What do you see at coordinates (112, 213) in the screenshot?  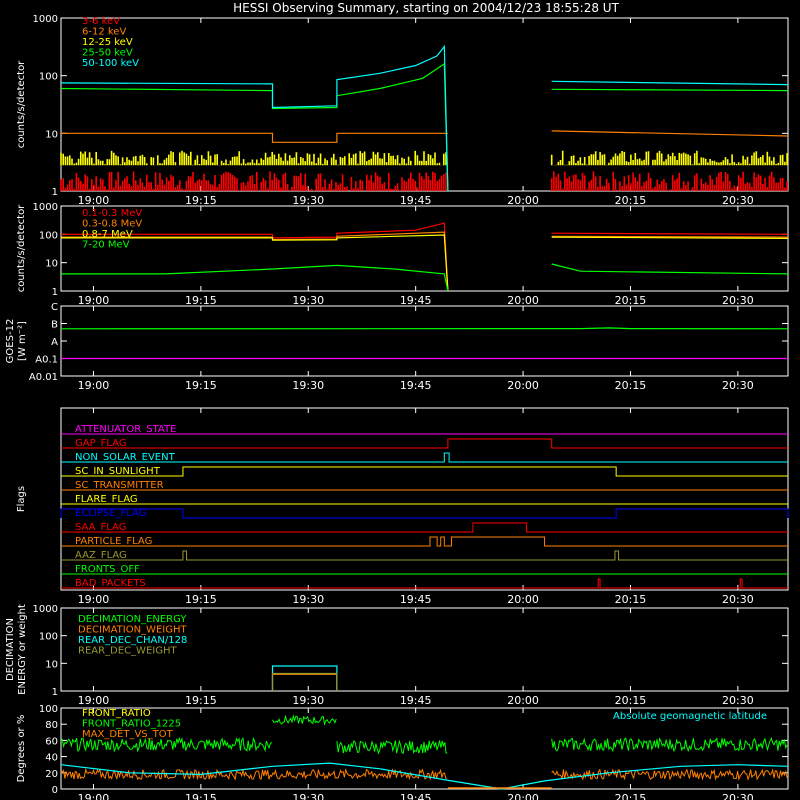 I see `legend-entry: 0.1-0.3 MeV` at bounding box center [112, 213].